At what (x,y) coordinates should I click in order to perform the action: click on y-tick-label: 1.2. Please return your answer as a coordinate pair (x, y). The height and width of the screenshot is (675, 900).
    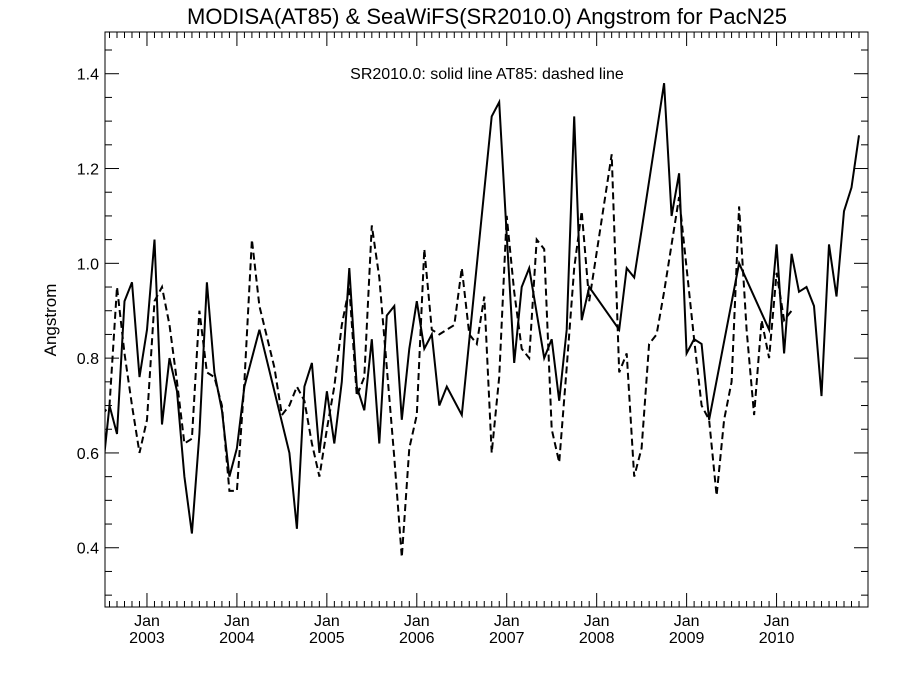
    Looking at the image, I should click on (88, 170).